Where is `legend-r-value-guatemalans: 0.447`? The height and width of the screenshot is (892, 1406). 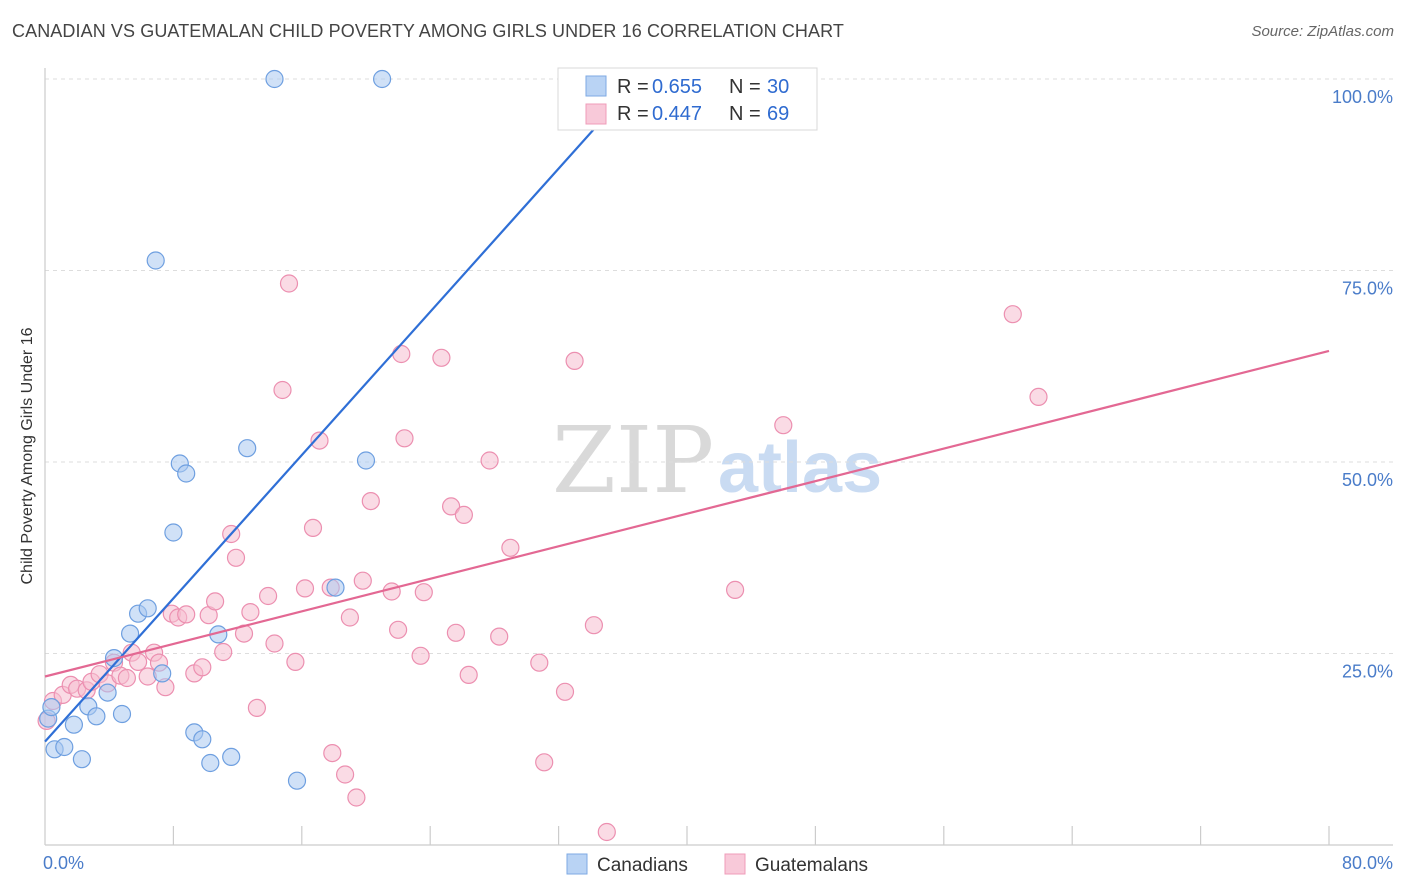 legend-r-value-guatemalans: 0.447 is located at coordinates (677, 114).